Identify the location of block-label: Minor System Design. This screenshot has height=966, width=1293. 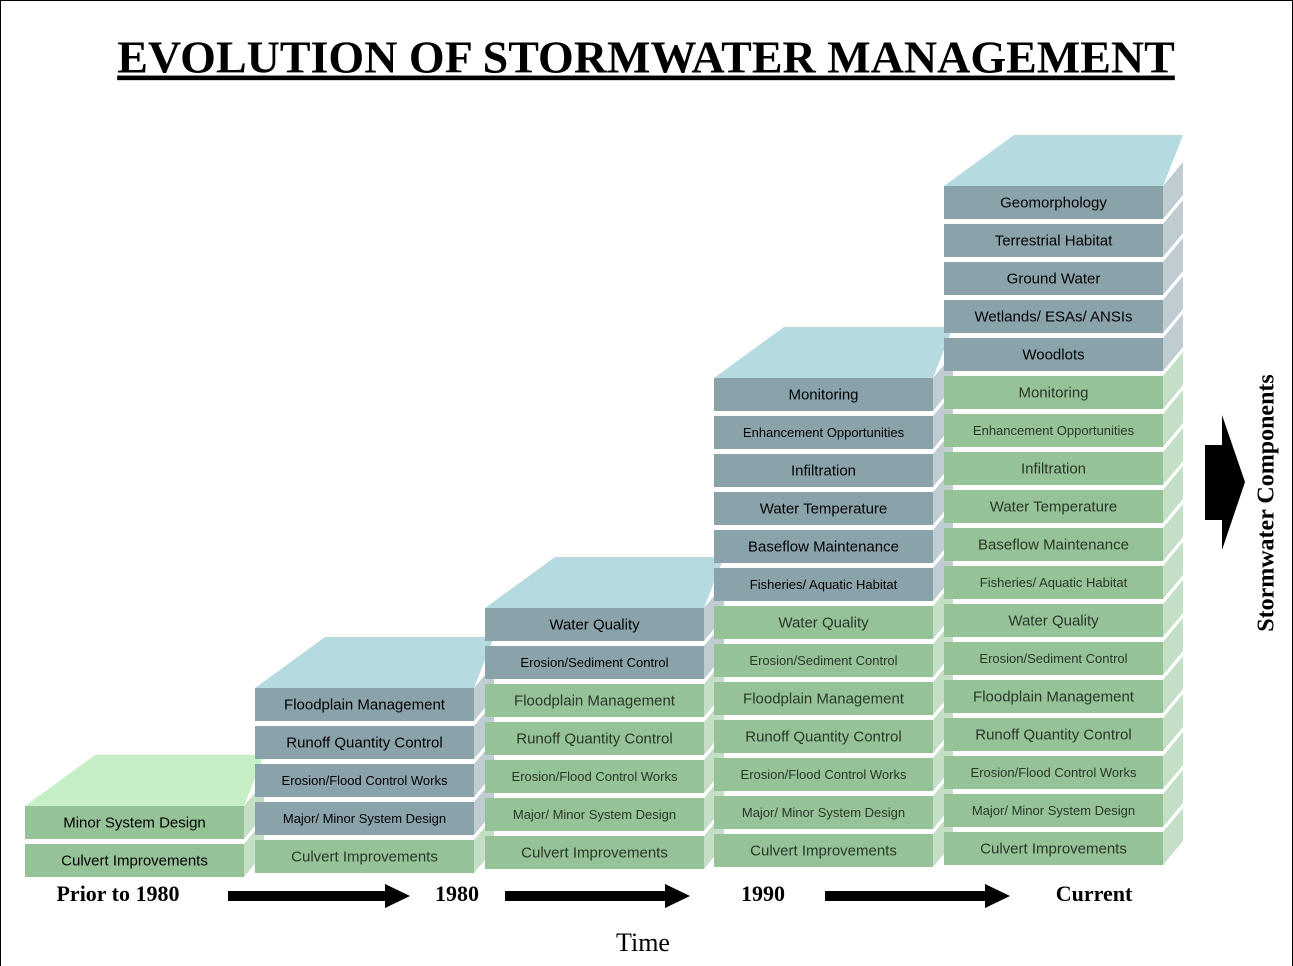
(134, 822).